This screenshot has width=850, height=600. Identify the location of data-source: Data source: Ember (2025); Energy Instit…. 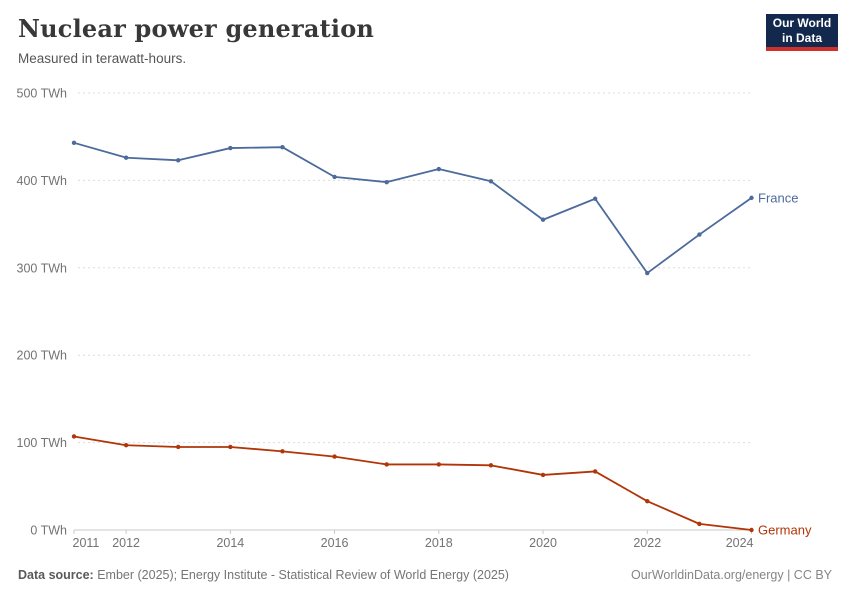
(263, 575).